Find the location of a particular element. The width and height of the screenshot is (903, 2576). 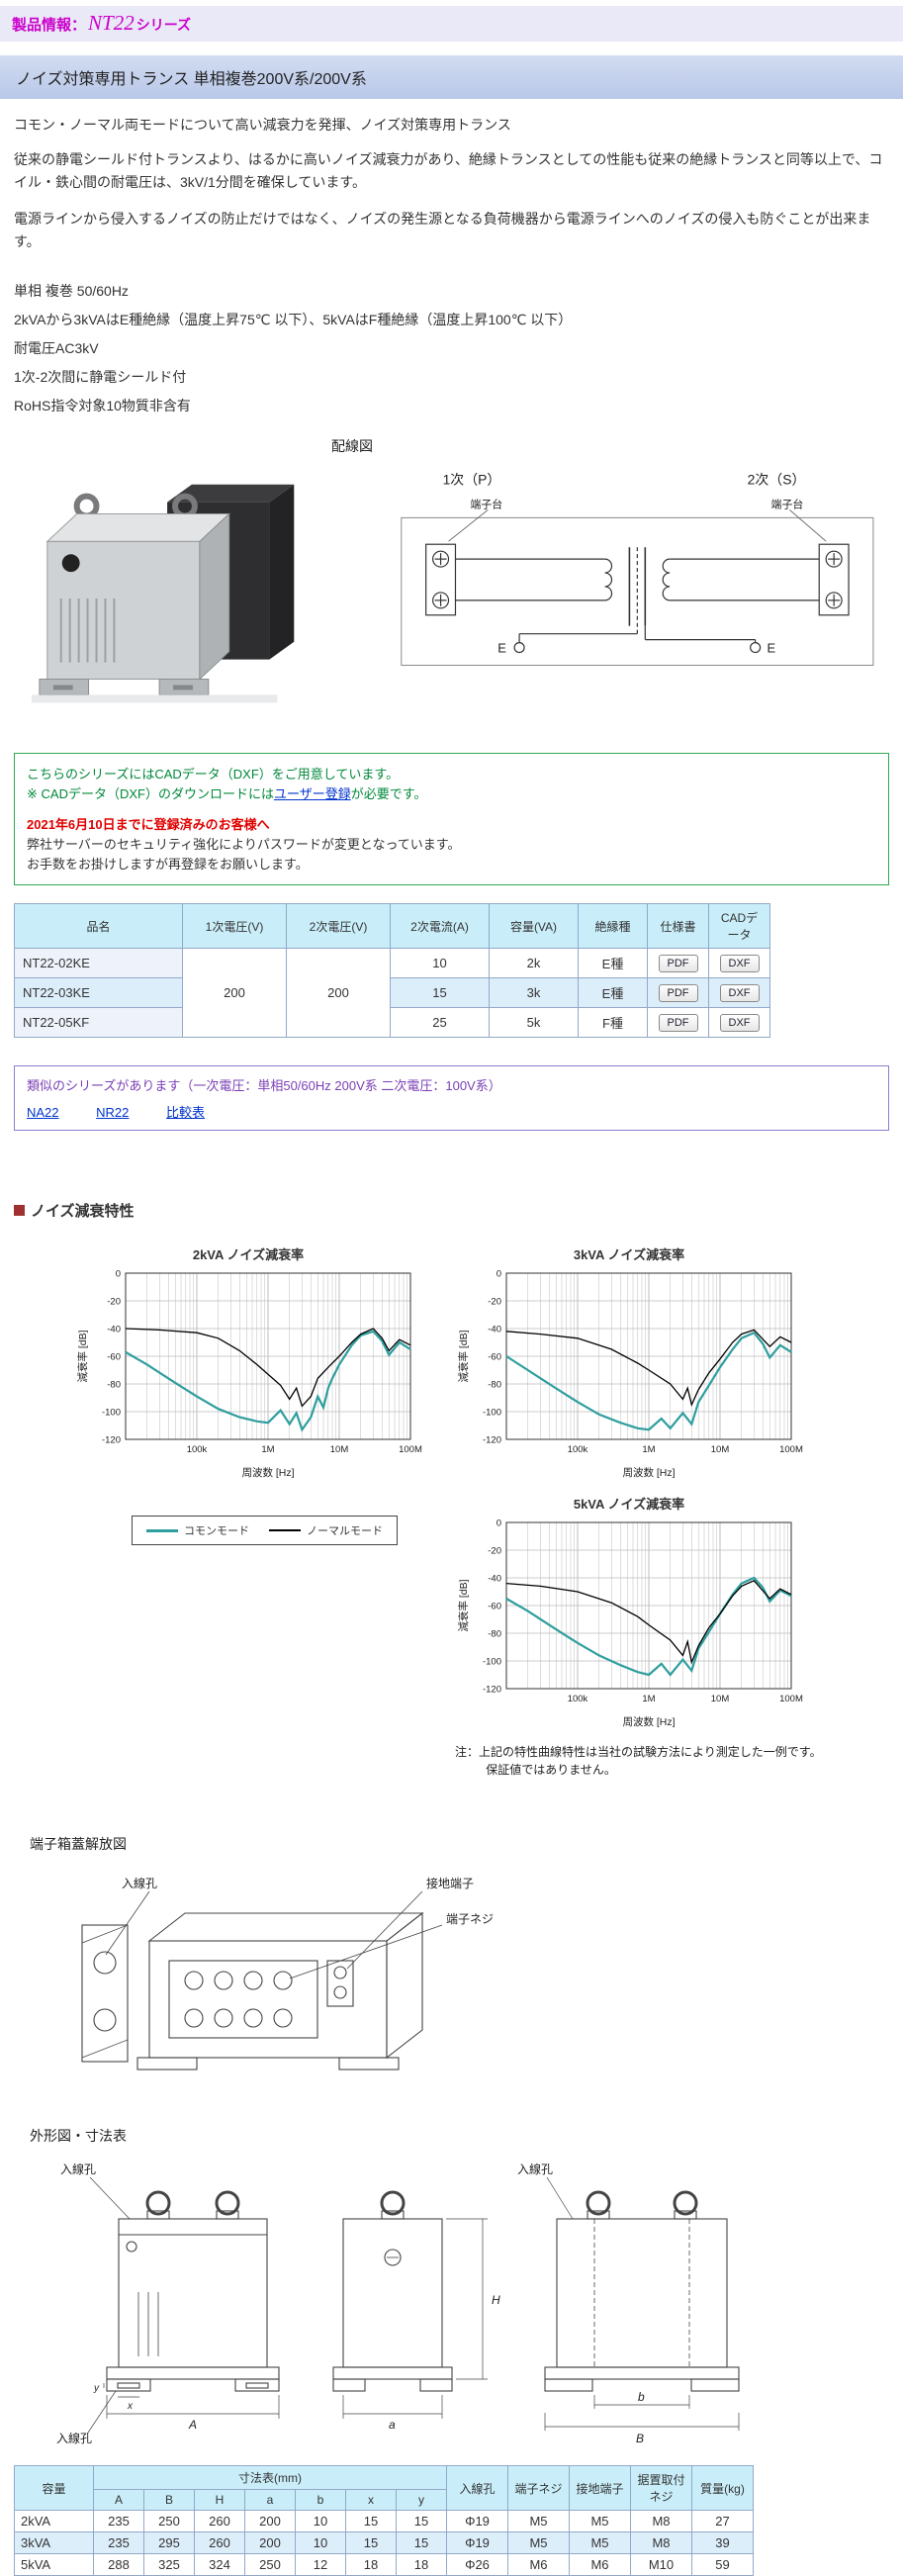

page-title: ノイズ対策専用トランス 単相複巻200V系/200V系 is located at coordinates (451, 77).